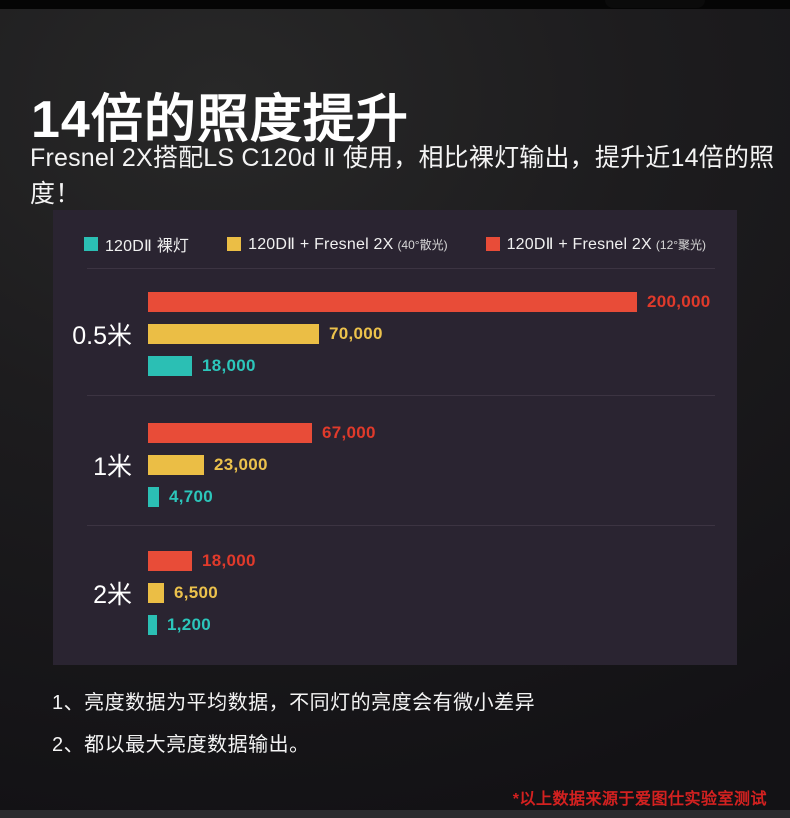 This screenshot has width=790, height=818. Describe the element at coordinates (679, 301) in the screenshot. I see `bar-value-label: 200,000` at that location.